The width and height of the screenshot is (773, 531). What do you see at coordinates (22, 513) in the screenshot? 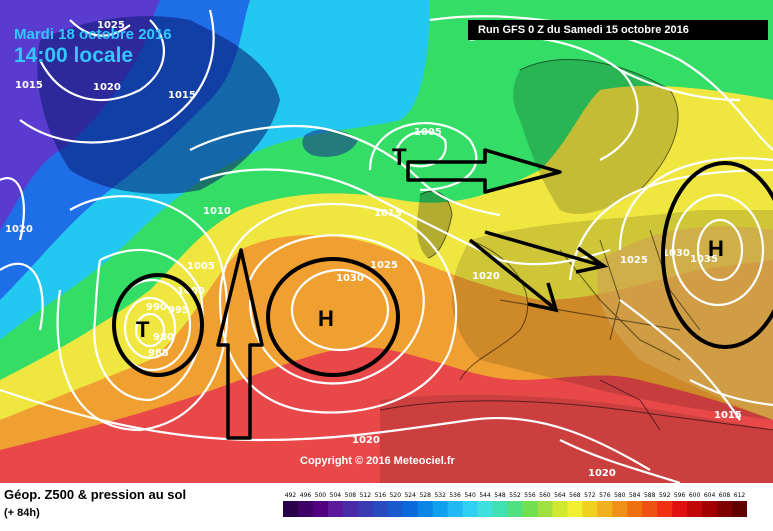
I see `legend-subtitle: (+ 84h)` at bounding box center [22, 513].